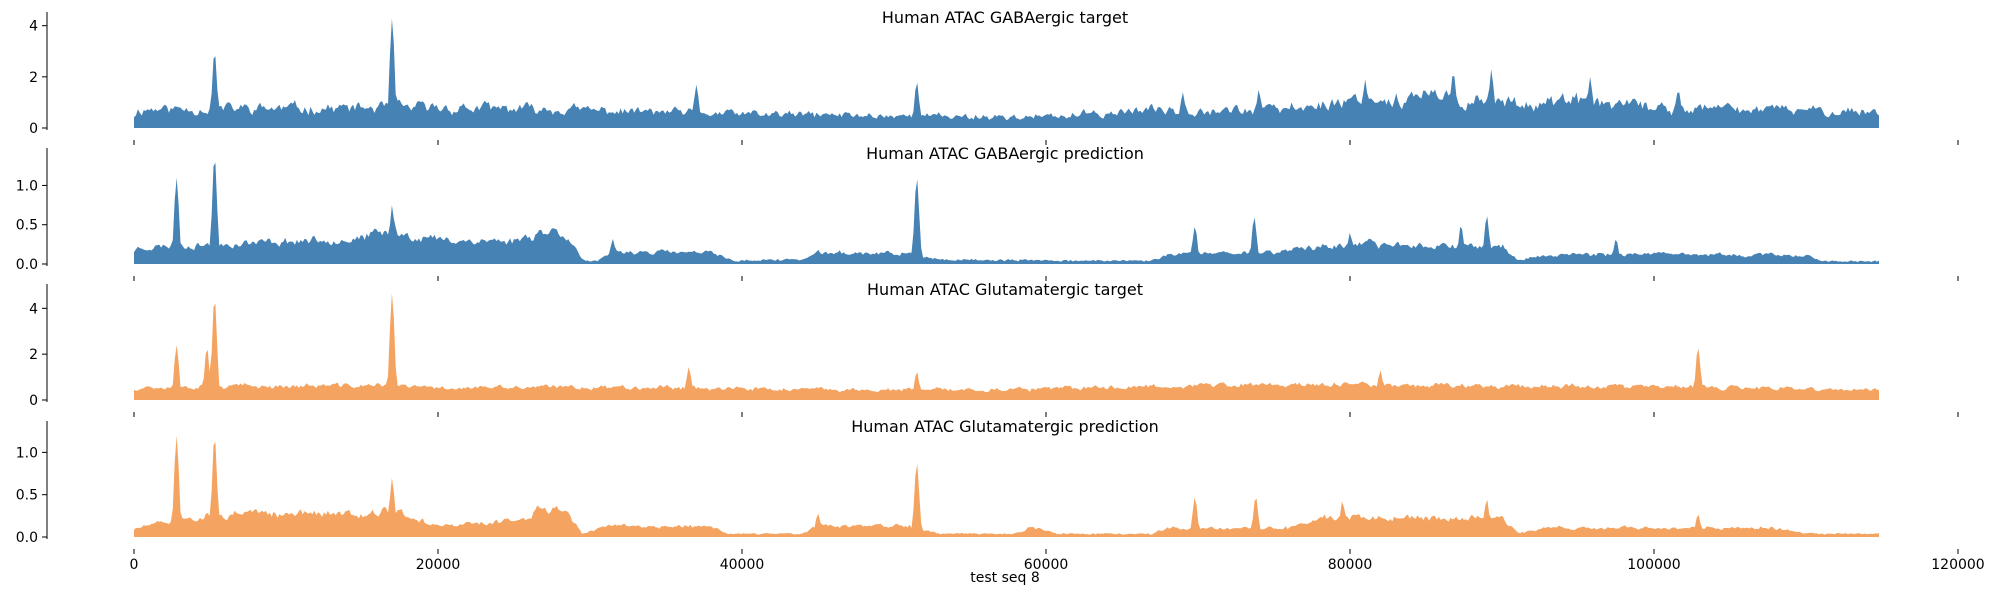  I want to click on panel-title: Human ATAC GABAergic prediction, so click(1005, 153).